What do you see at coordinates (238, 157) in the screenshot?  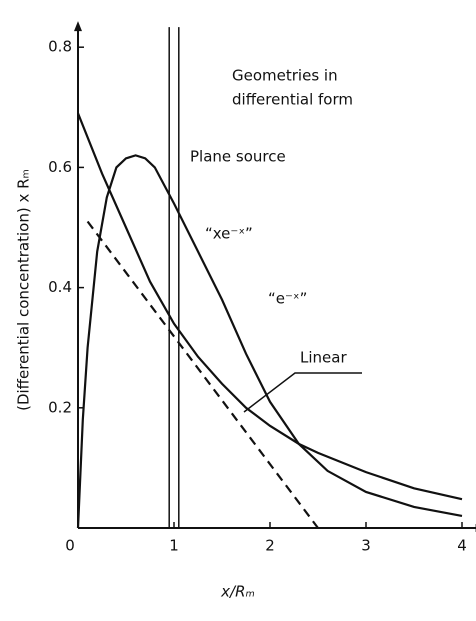 I see `plane-source-label: Plane source` at bounding box center [238, 157].